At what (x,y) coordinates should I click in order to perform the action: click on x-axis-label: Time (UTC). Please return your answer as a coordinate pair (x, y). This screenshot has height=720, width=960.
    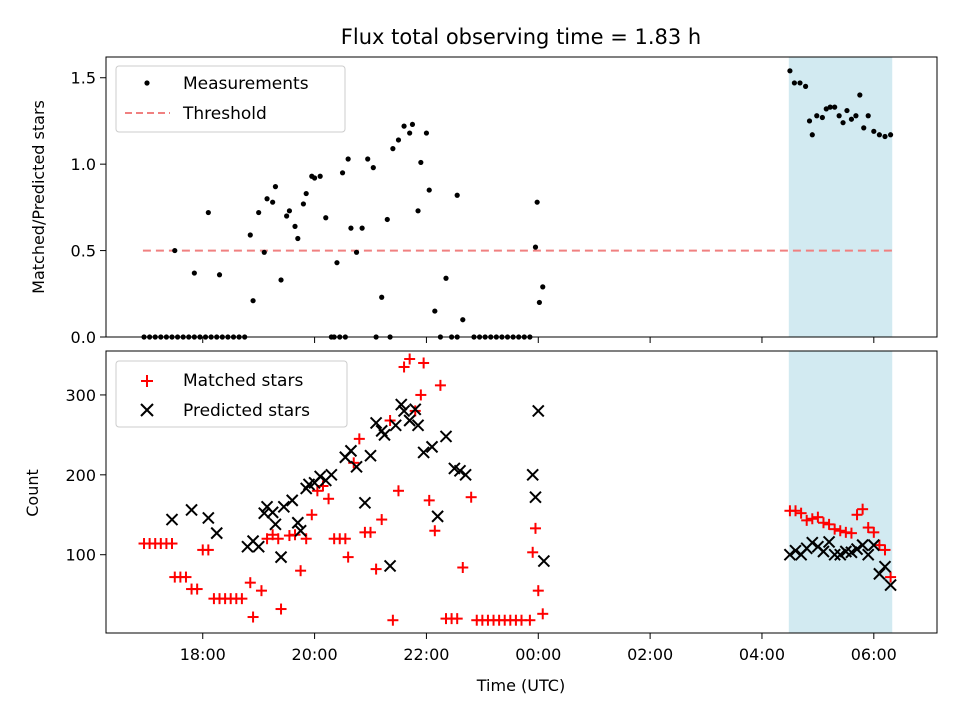
    Looking at the image, I should click on (520, 685).